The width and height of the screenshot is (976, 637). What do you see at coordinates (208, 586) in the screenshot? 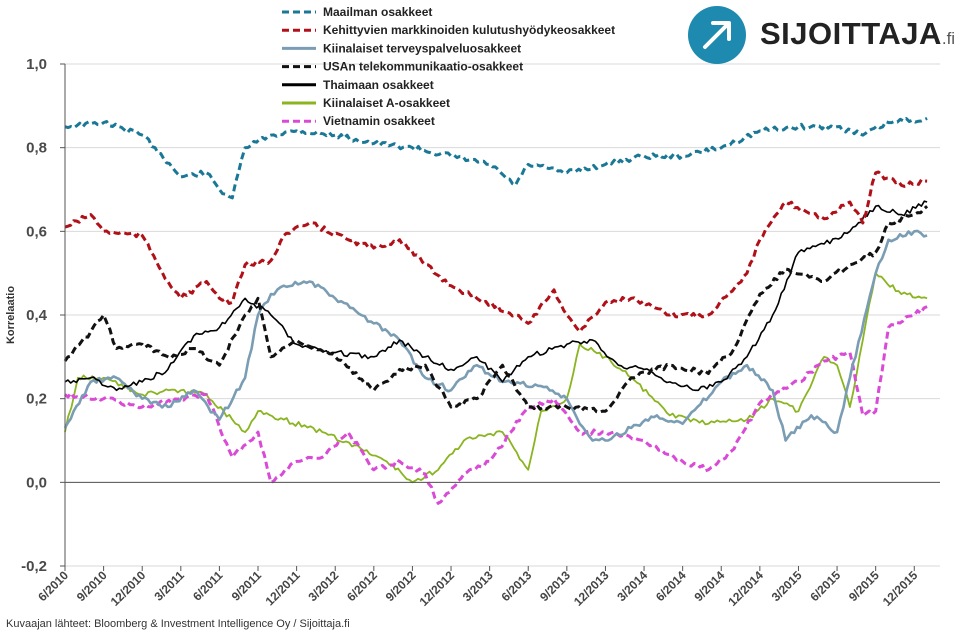
I see `x-tick-label: 6/2011` at bounding box center [208, 586].